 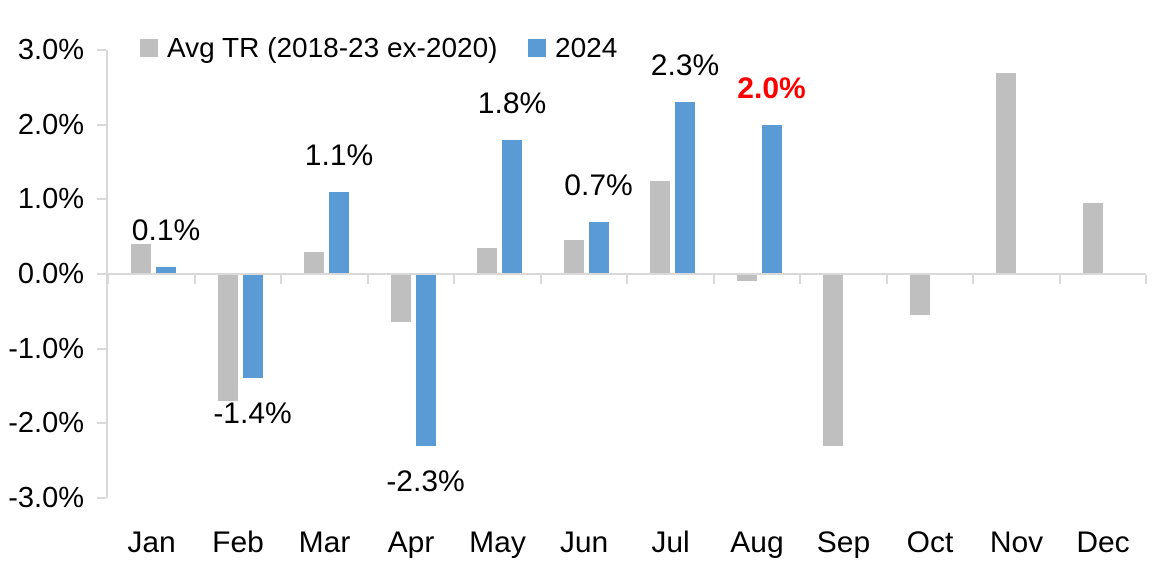 What do you see at coordinates (46, 348) in the screenshot?
I see `y-axis-tick-label: -1.0%` at bounding box center [46, 348].